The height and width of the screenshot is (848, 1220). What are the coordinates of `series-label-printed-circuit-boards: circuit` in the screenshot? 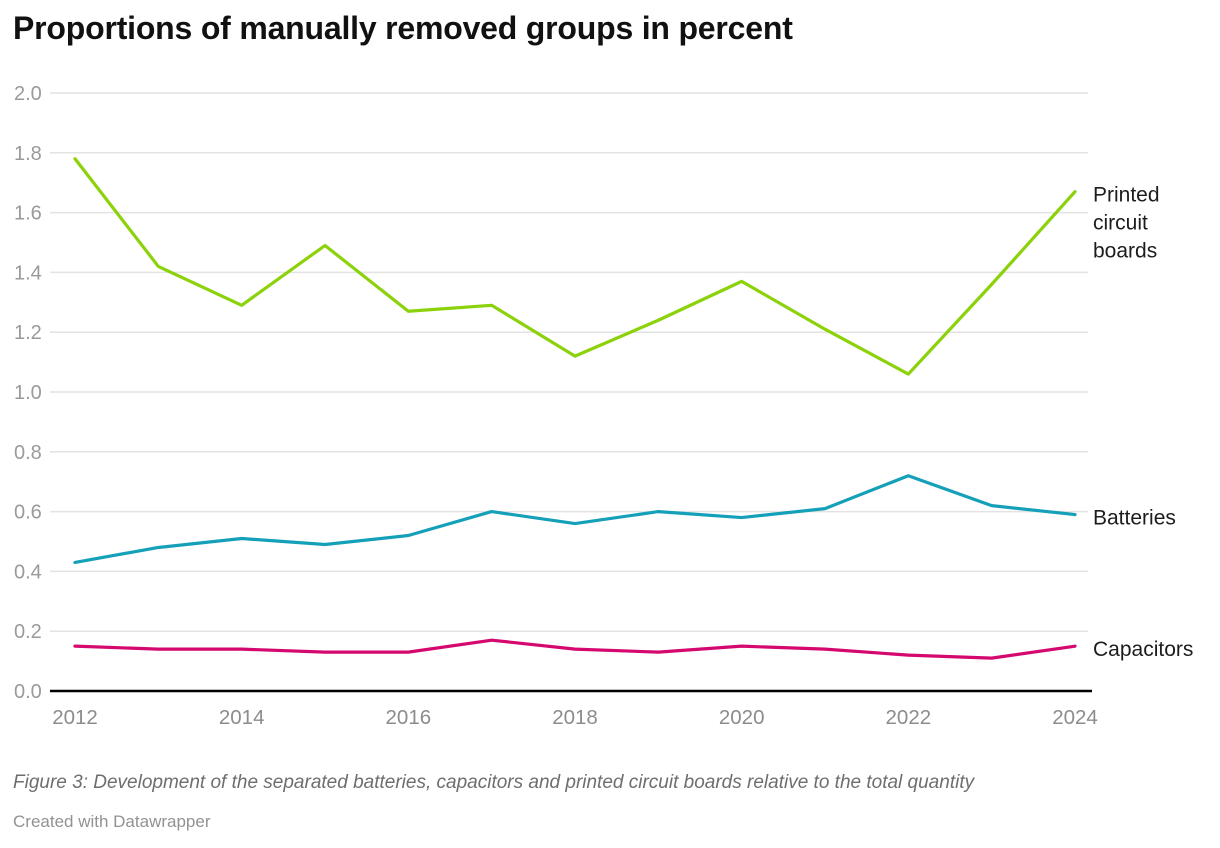 It's located at (1120, 223).